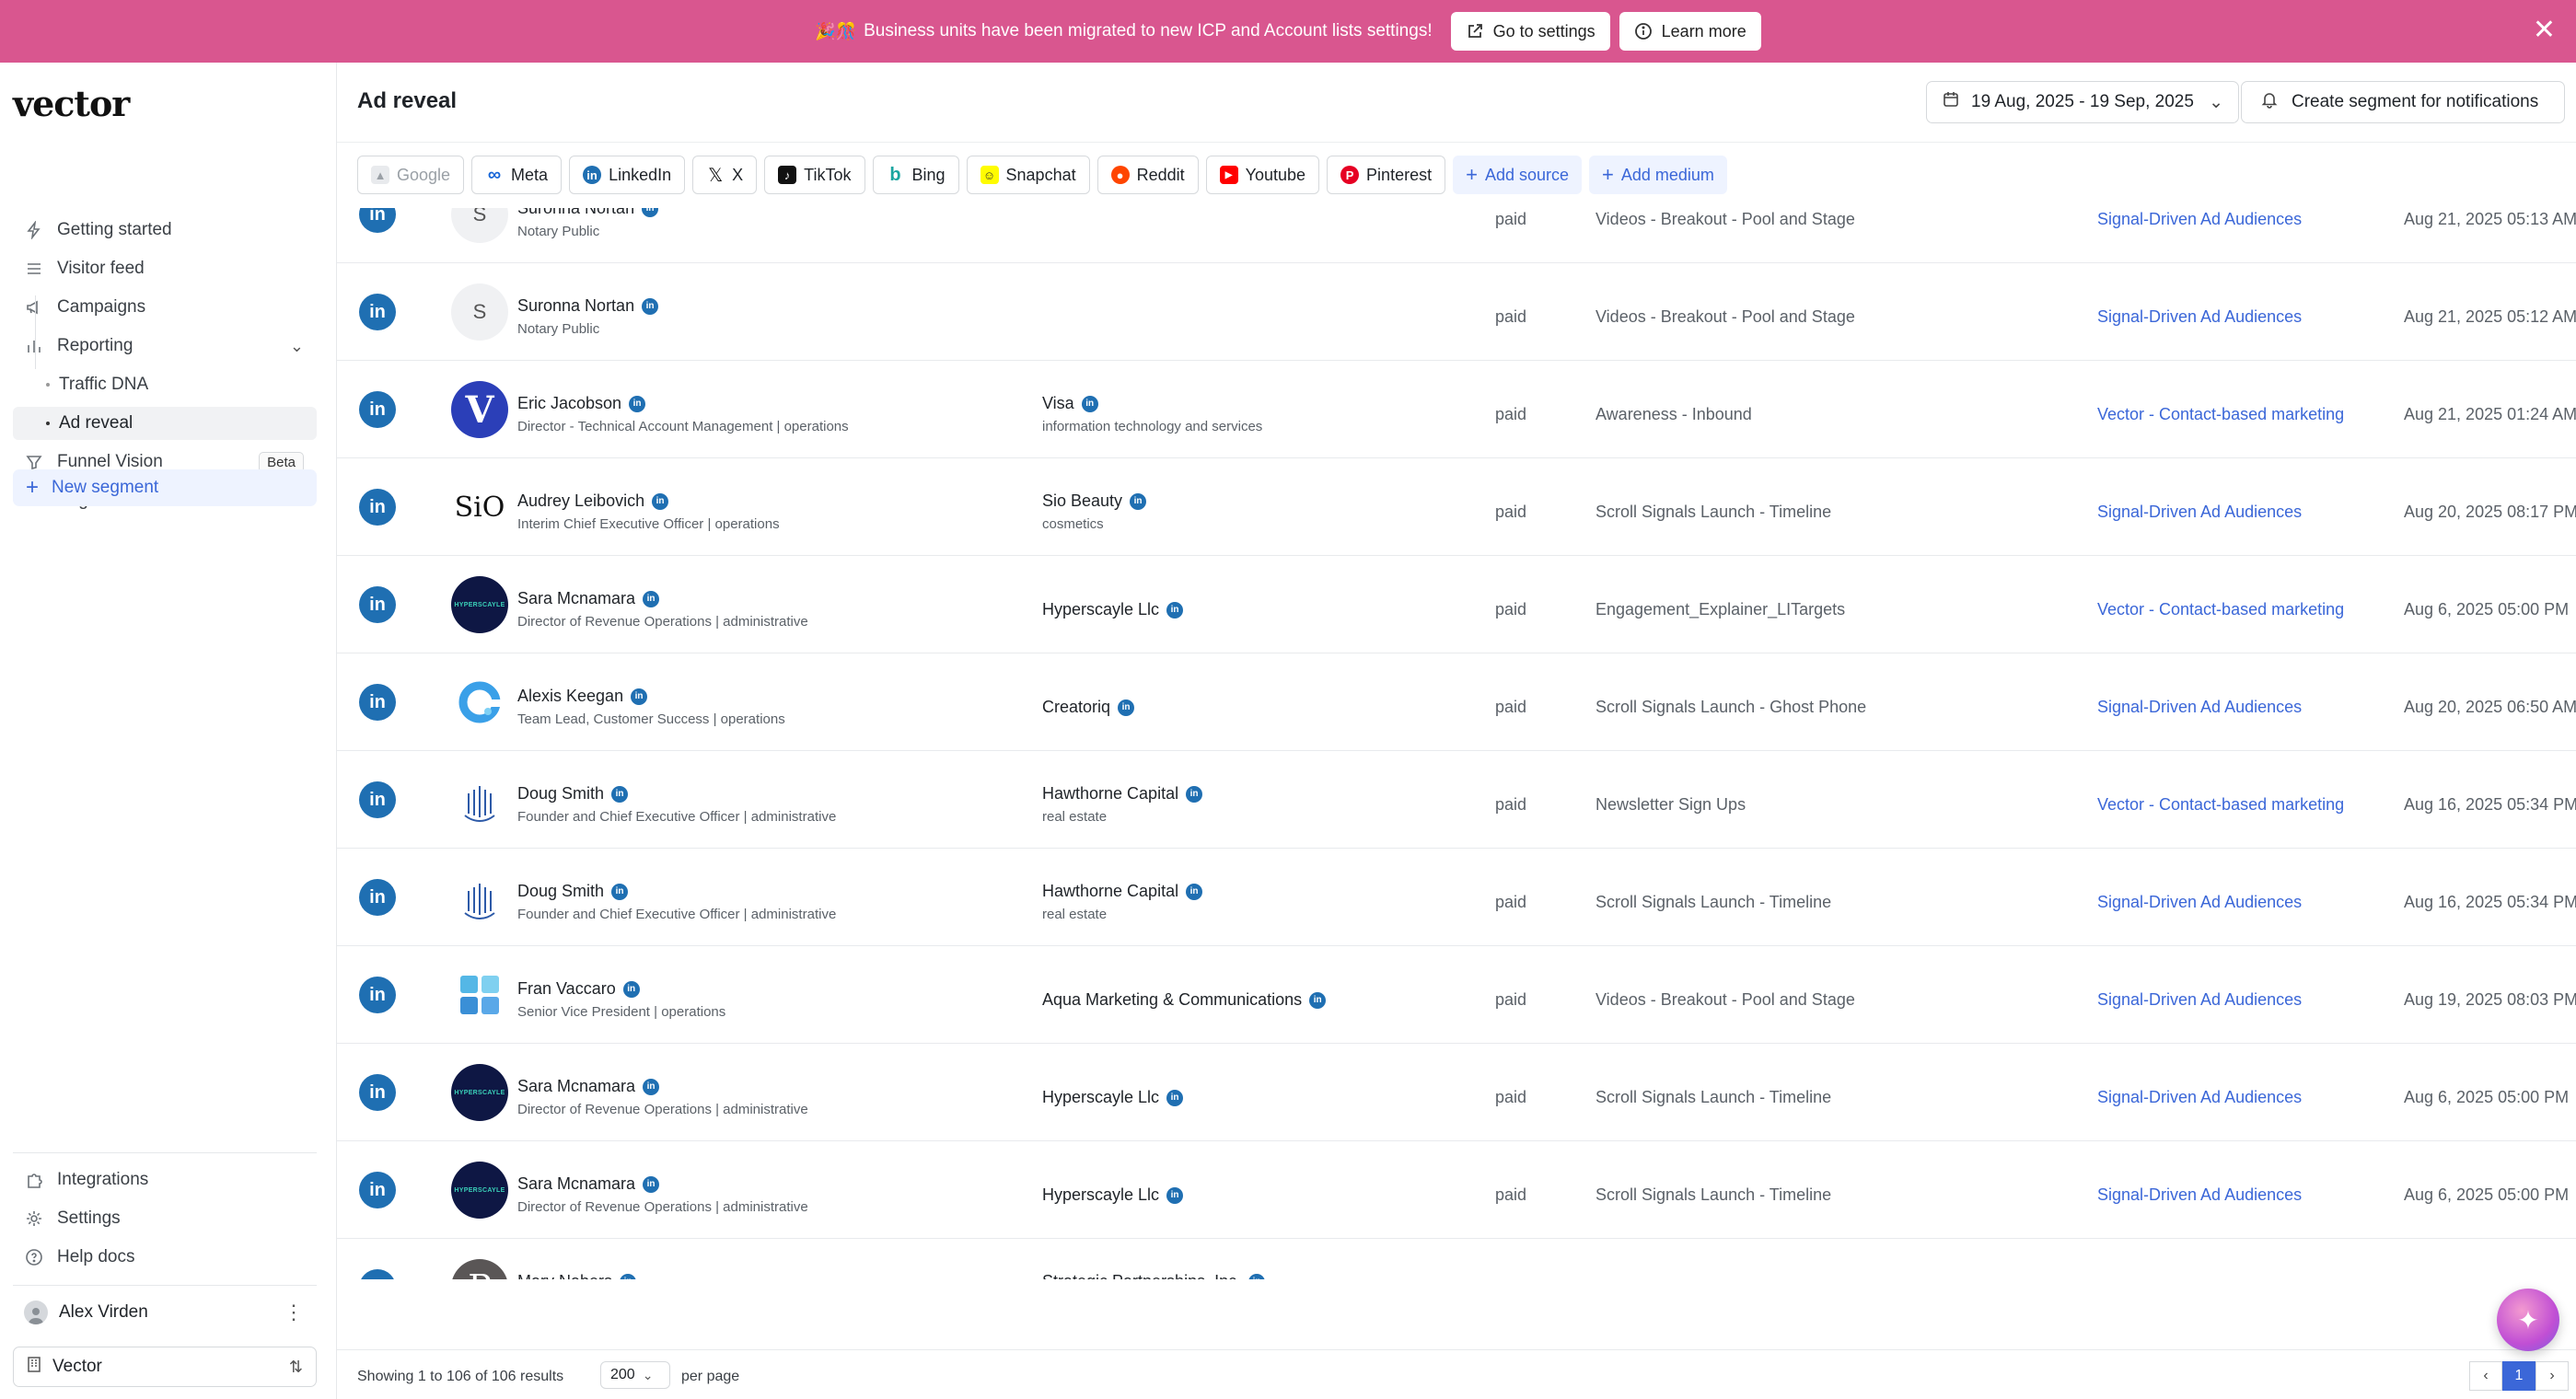 The height and width of the screenshot is (1399, 2576). Describe the element at coordinates (915, 175) in the screenshot. I see `source-bing: b Bing` at that location.